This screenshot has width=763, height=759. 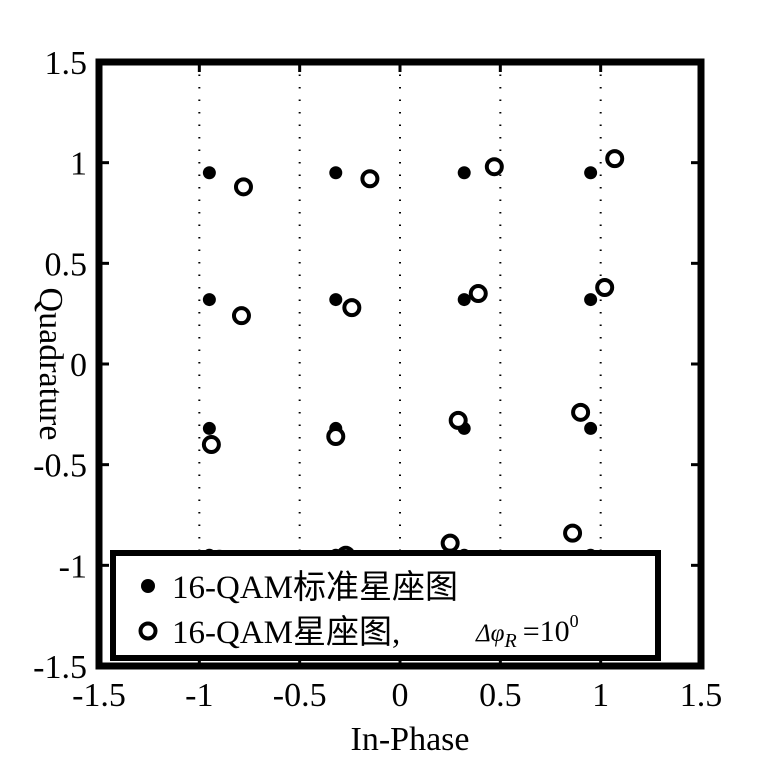 What do you see at coordinates (400, 695) in the screenshot?
I see `x-tick-label: 0` at bounding box center [400, 695].